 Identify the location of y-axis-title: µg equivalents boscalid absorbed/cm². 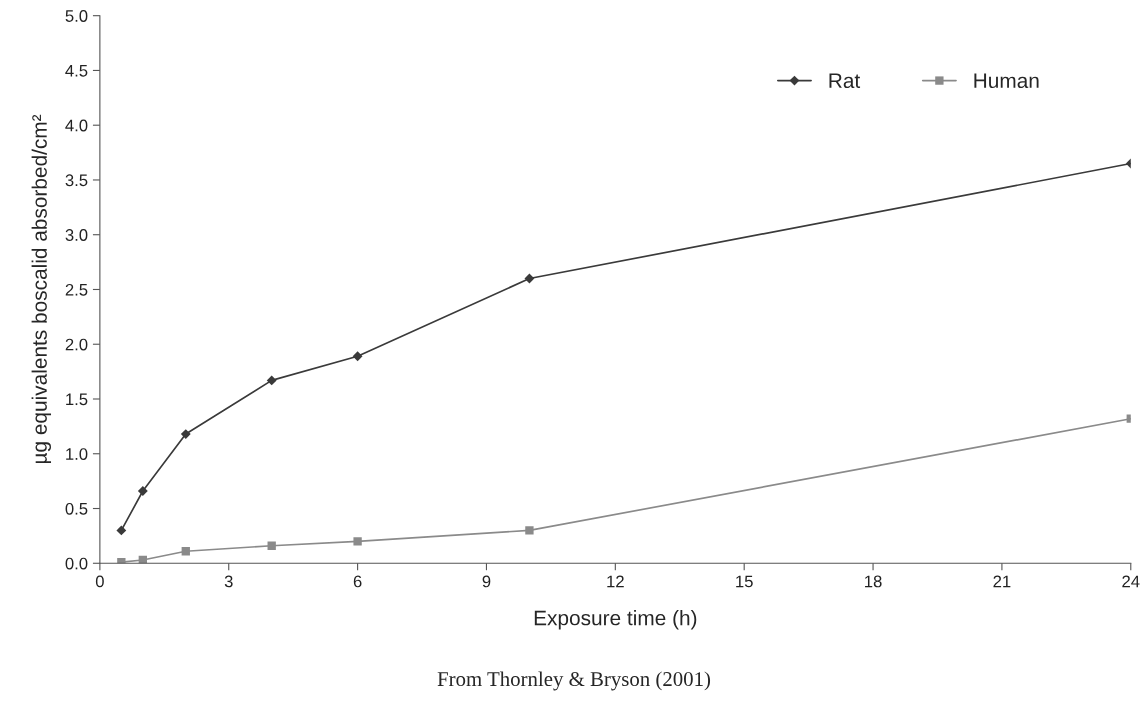
(41, 289).